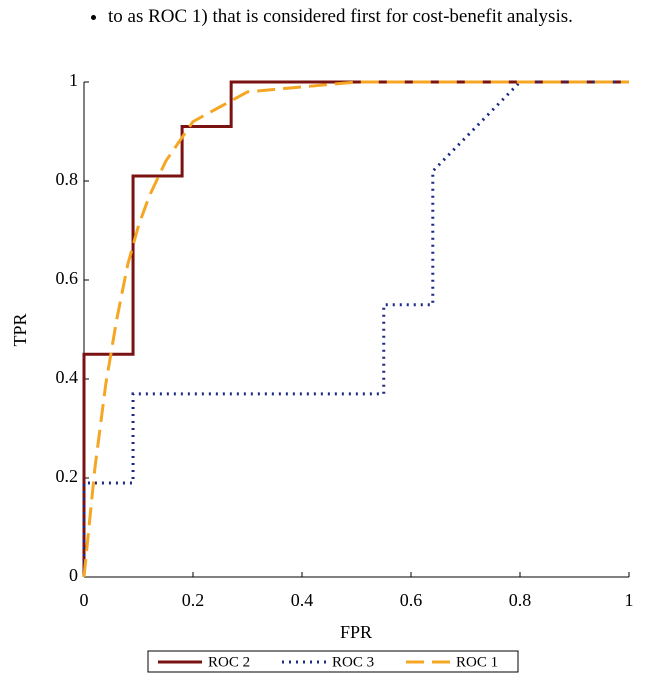 The image size is (659, 674). Describe the element at coordinates (353, 662) in the screenshot. I see `legend-label: ROC 3` at that location.